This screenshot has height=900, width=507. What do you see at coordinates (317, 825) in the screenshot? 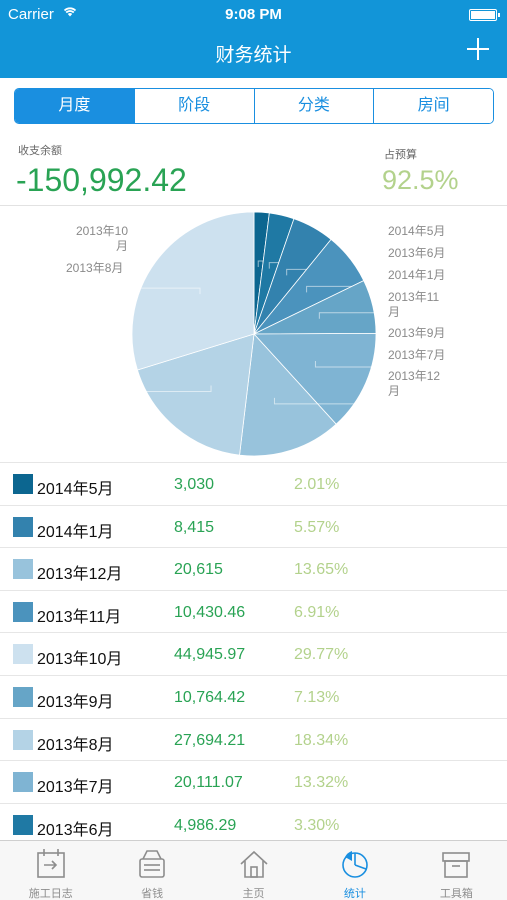
I see `row-percent: 3.30%` at bounding box center [317, 825].